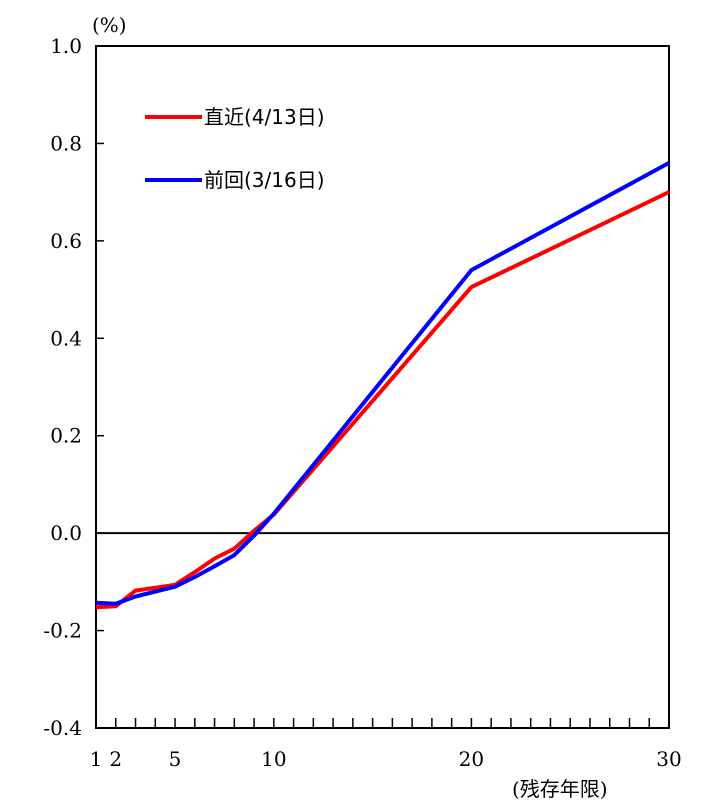 This screenshot has width=702, height=805. I want to click on y-tick-label: 0.2, so click(66, 436).